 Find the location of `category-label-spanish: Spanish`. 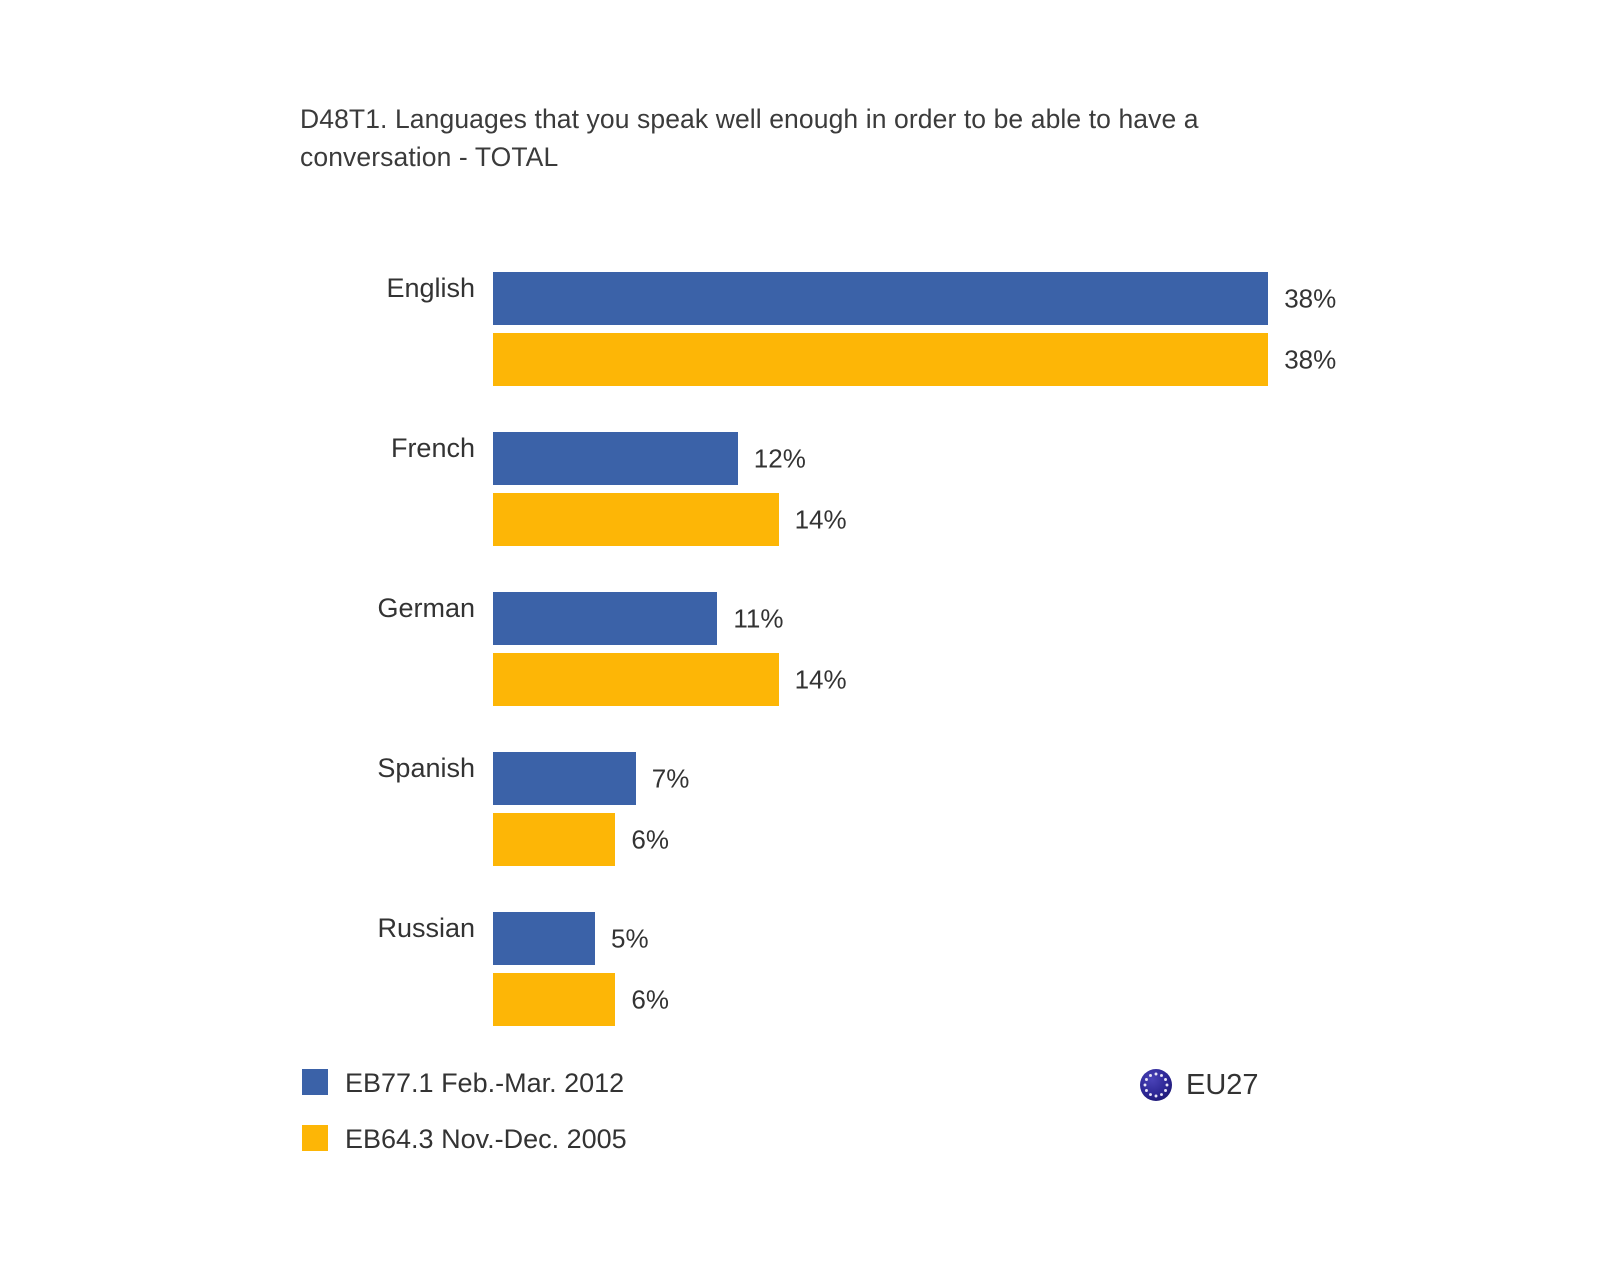

category-label-spanish: Spanish is located at coordinates (426, 768).